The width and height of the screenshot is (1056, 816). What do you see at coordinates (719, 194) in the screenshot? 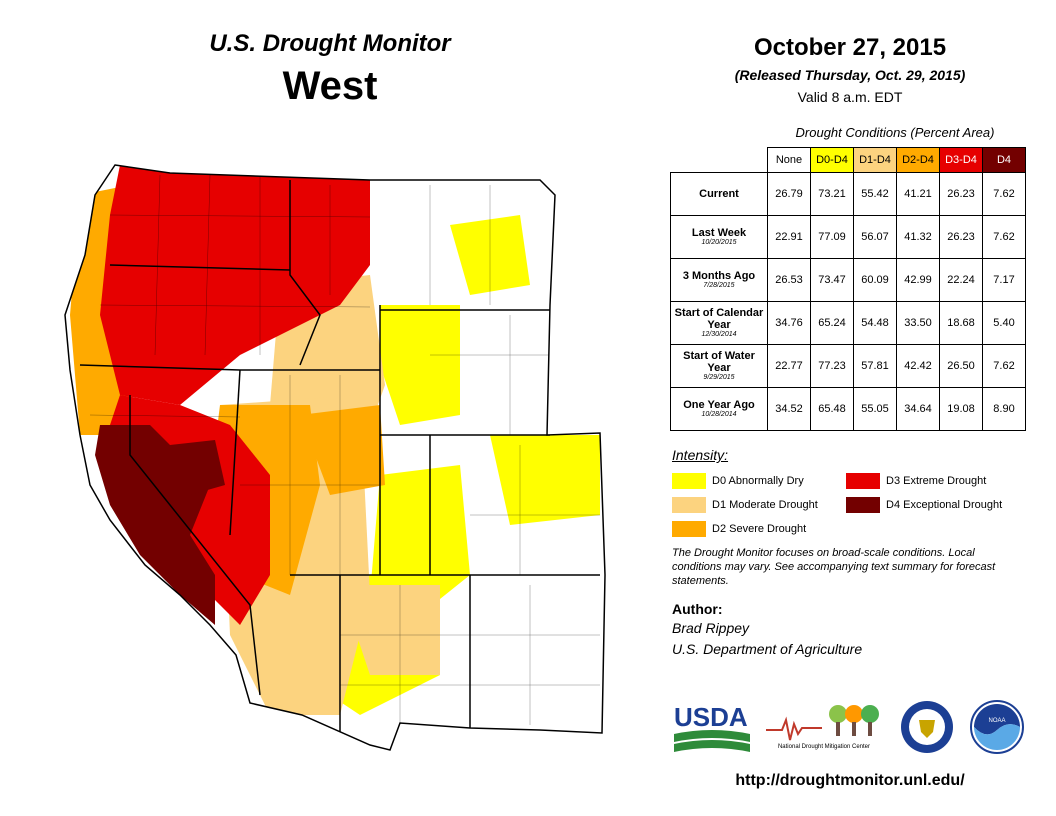
I see `row-label: Current` at bounding box center [719, 194].